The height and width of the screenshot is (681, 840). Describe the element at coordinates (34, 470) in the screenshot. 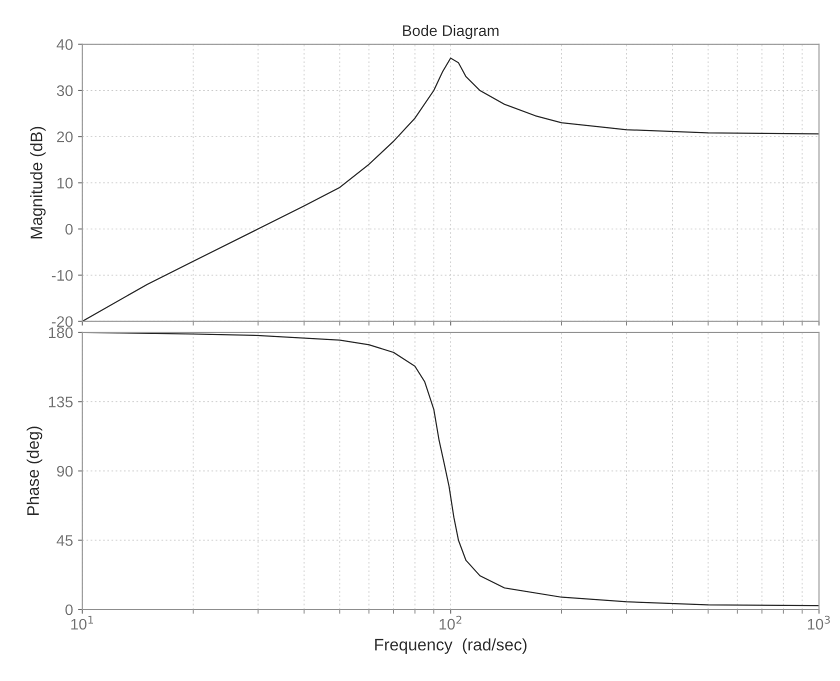

I see `y-axis-title: Phase (deg)` at that location.